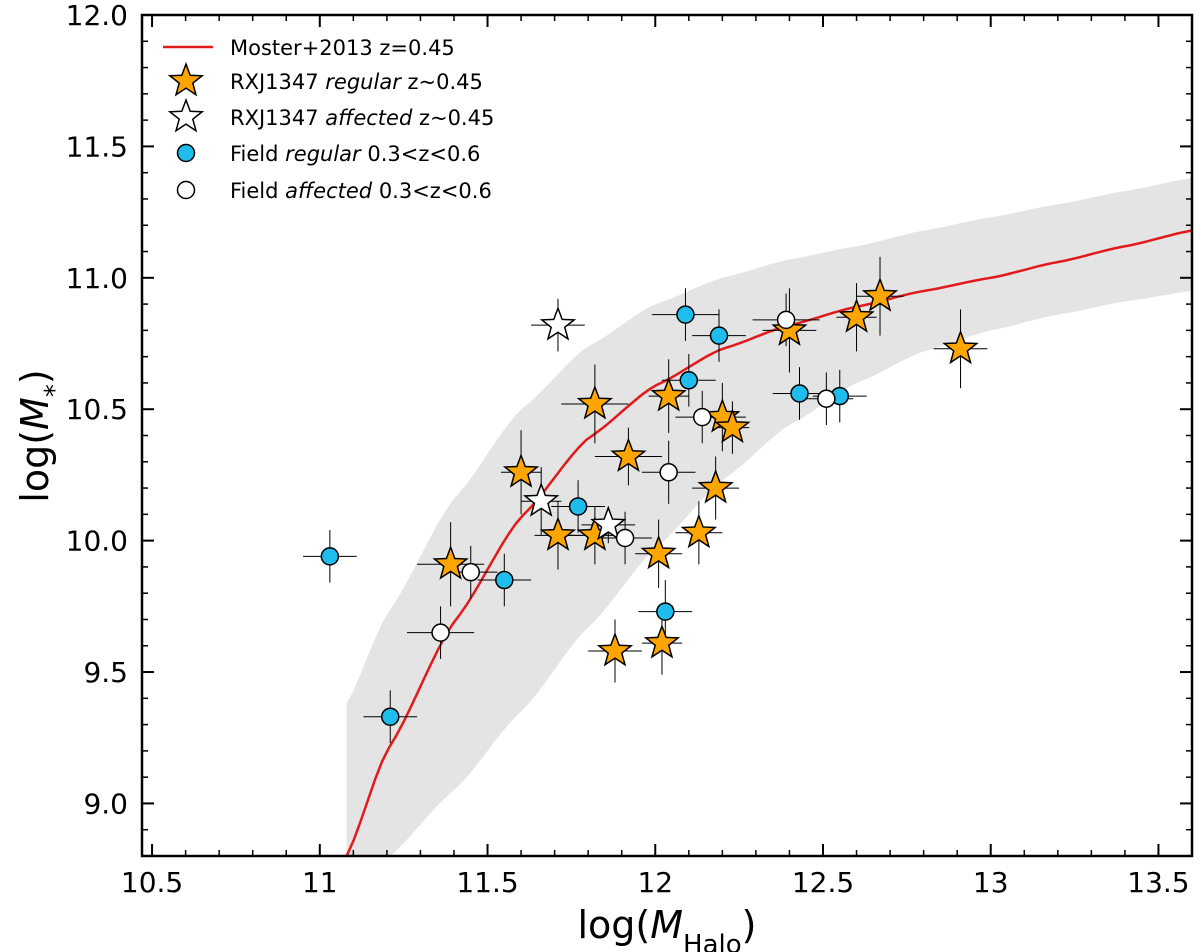 The height and width of the screenshot is (952, 1200). What do you see at coordinates (320, 882) in the screenshot?
I see `x-tick-label: 11` at bounding box center [320, 882].